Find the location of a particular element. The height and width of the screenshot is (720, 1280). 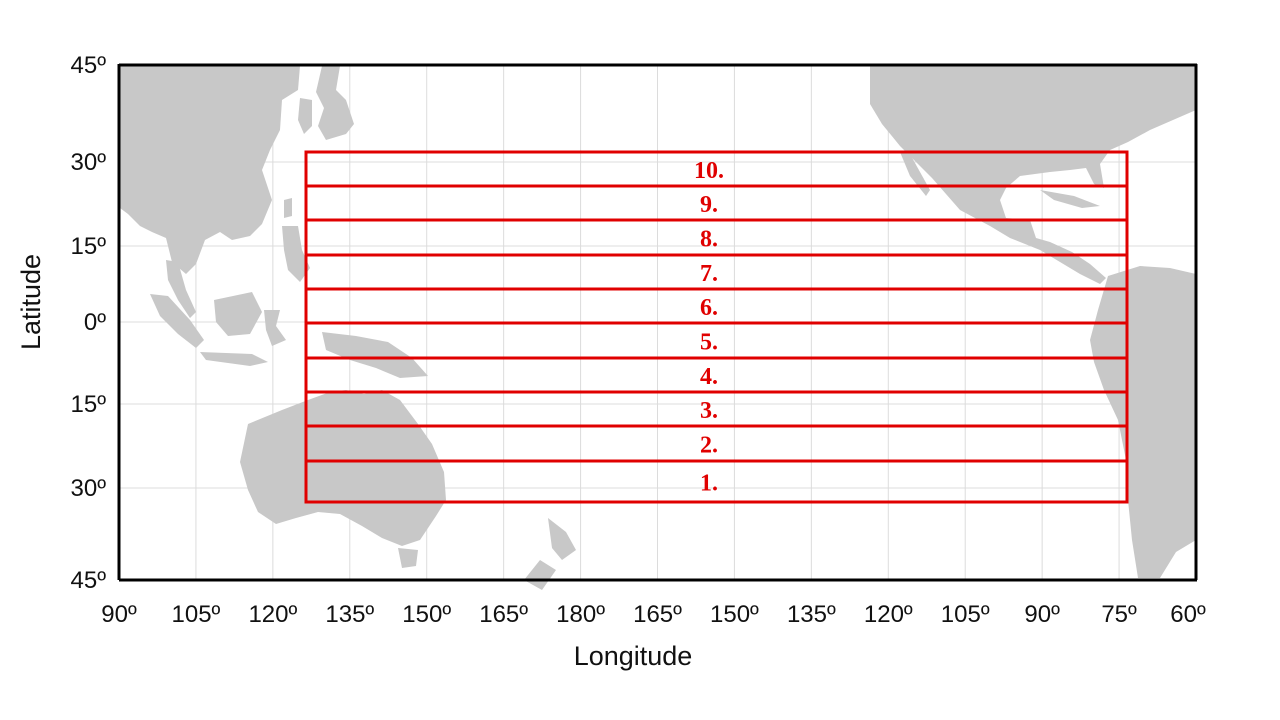

band-label: 5. is located at coordinates (709, 343).